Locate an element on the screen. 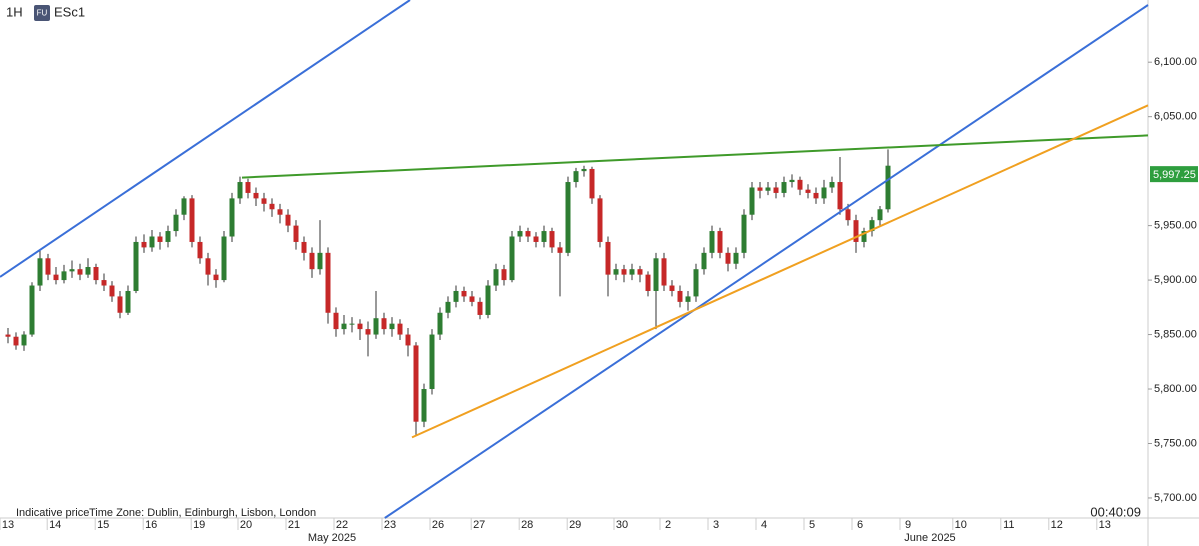 This screenshot has width=1199, height=546. y-tick-label: 6,100.00 is located at coordinates (1175, 62).